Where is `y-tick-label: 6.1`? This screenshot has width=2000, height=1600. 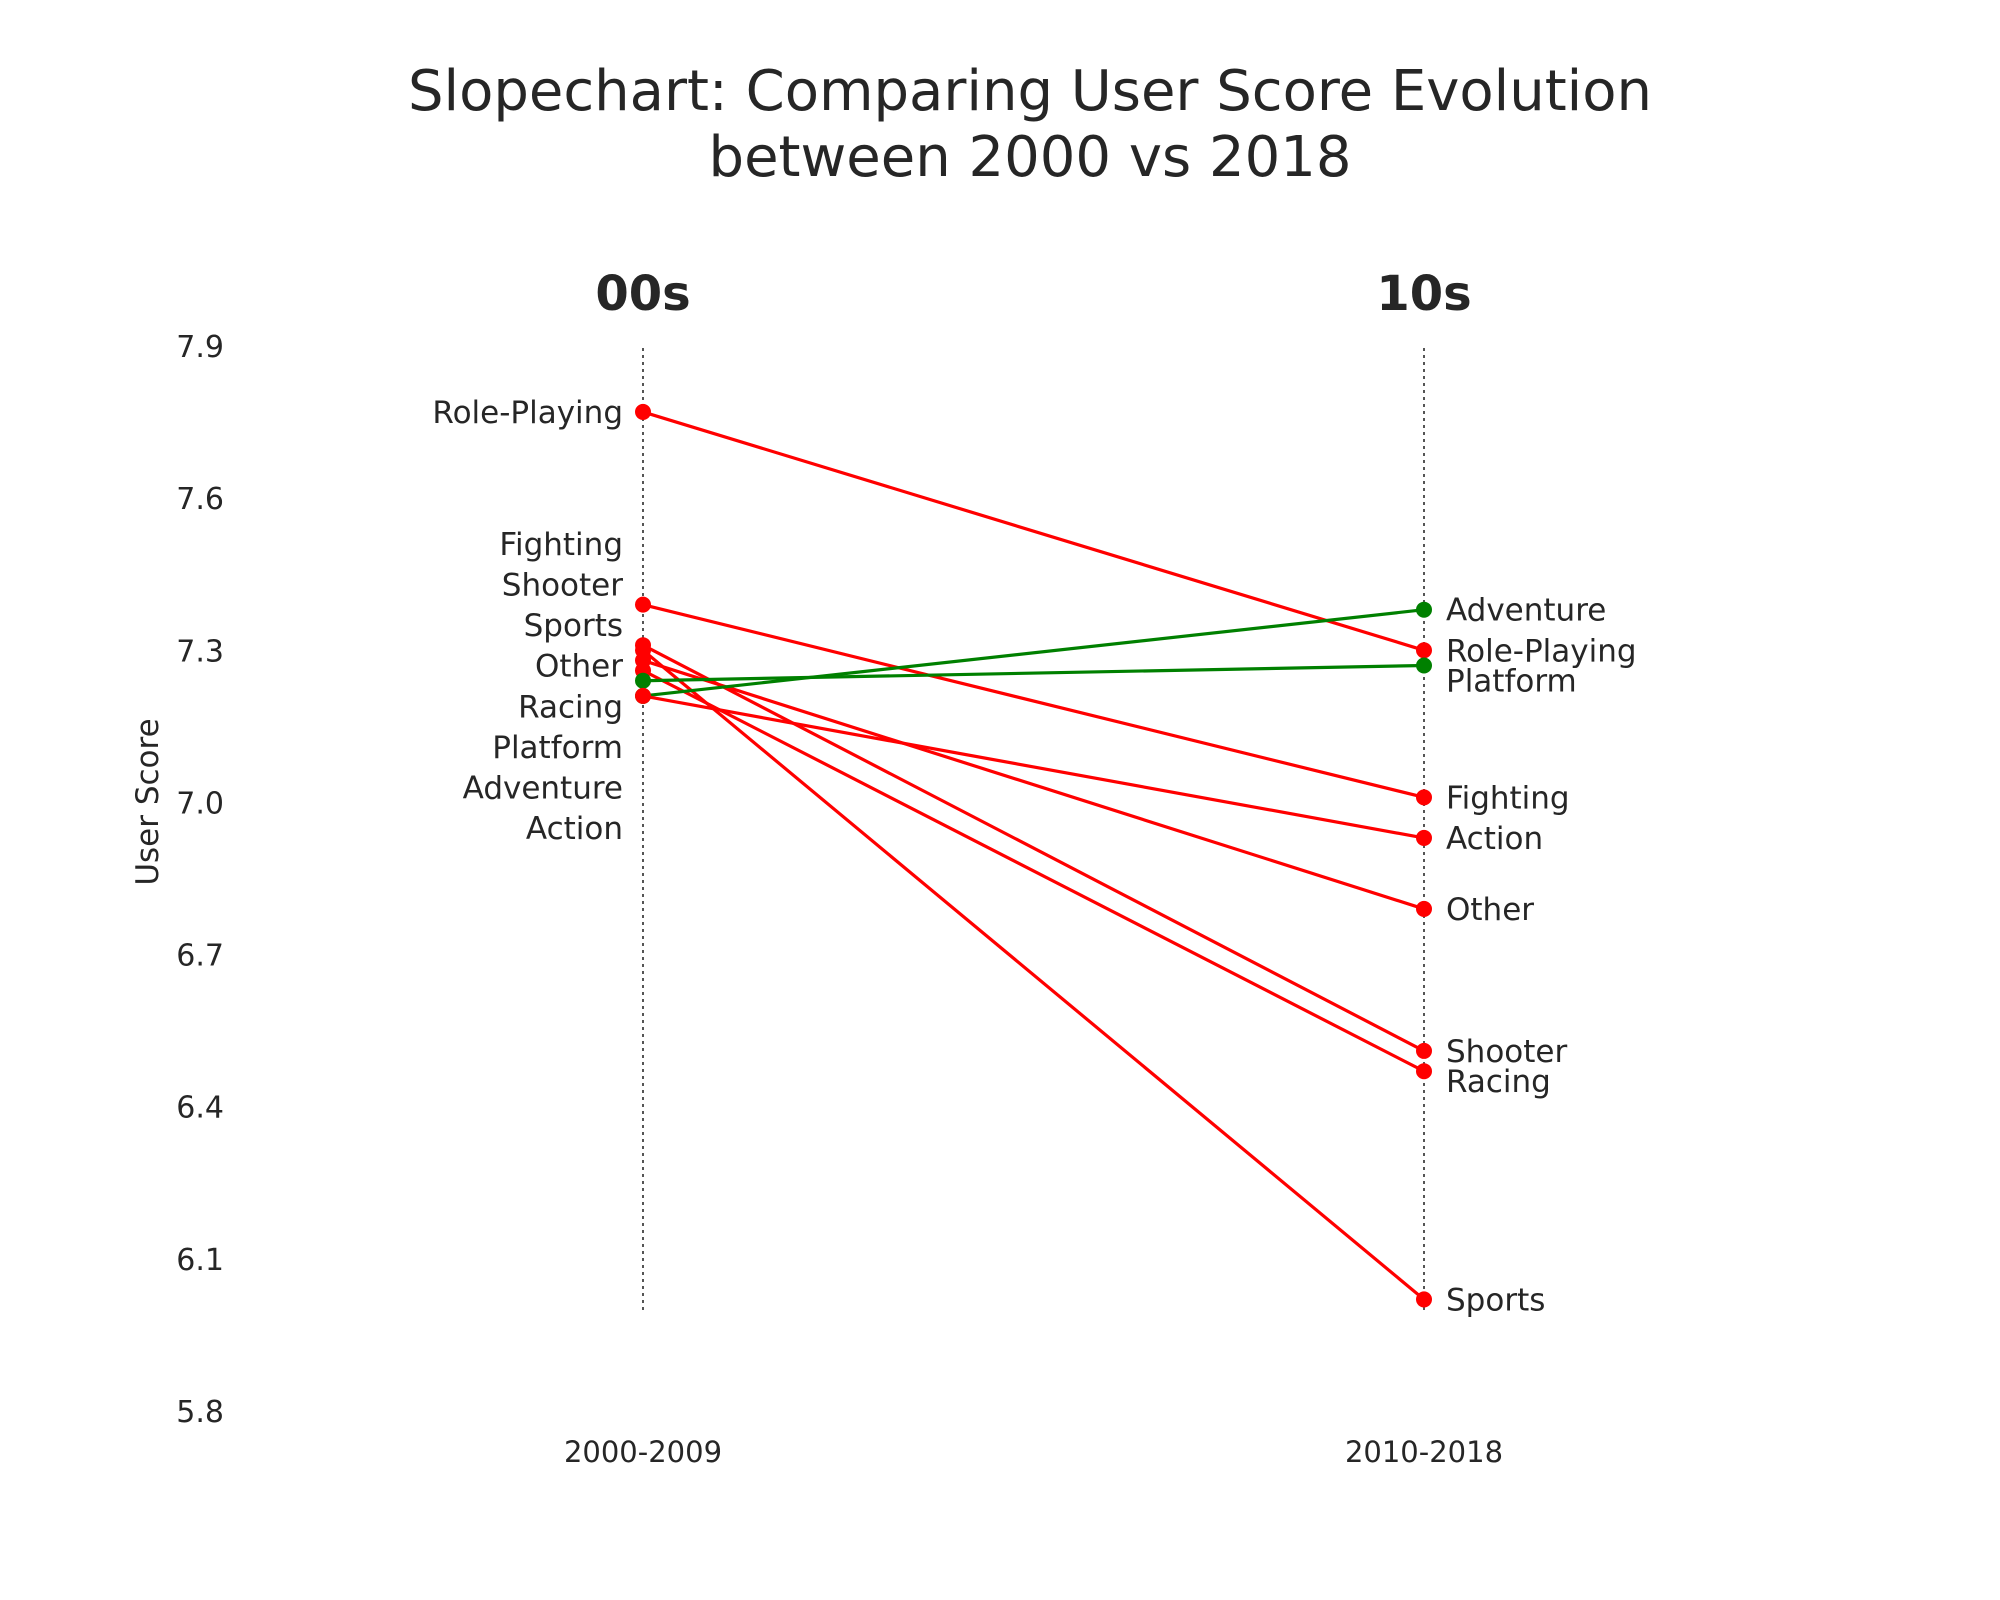
y-tick-label: 6.1 is located at coordinates (200, 1260).